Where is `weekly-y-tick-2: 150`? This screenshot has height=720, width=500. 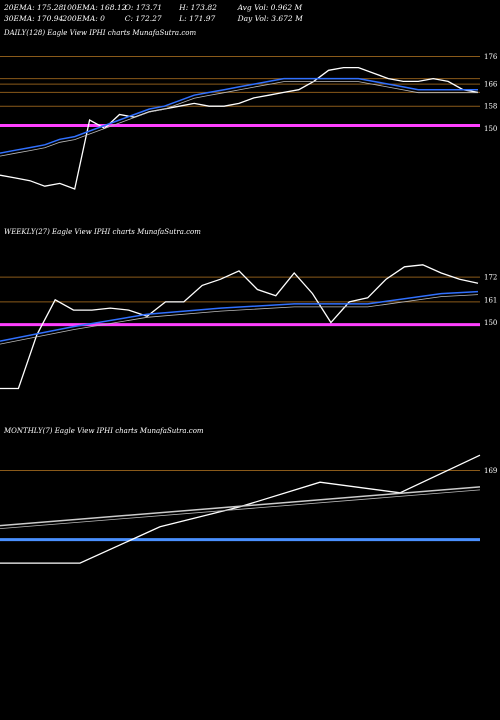 weekly-y-tick-2: 150 is located at coordinates (490, 323).